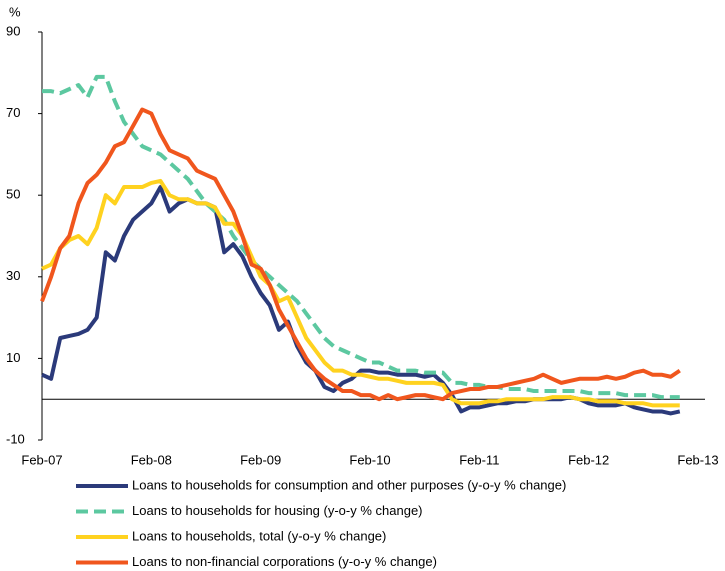 This screenshot has height=571, width=725. Describe the element at coordinates (41, 459) in the screenshot. I see `x-tick-label: Feb-07` at that location.